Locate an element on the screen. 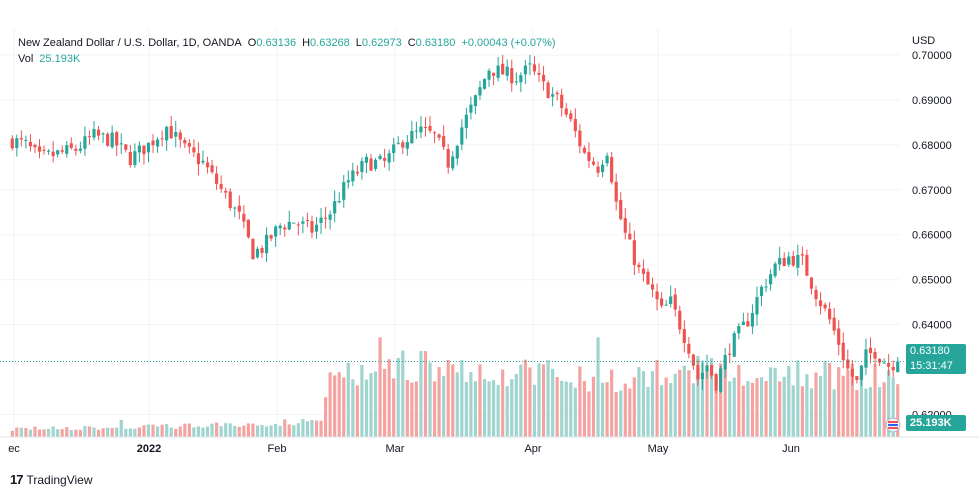 Image resolution: width=979 pixels, height=498 pixels. tradingview-brand: 17 TradingView is located at coordinates (51, 479).